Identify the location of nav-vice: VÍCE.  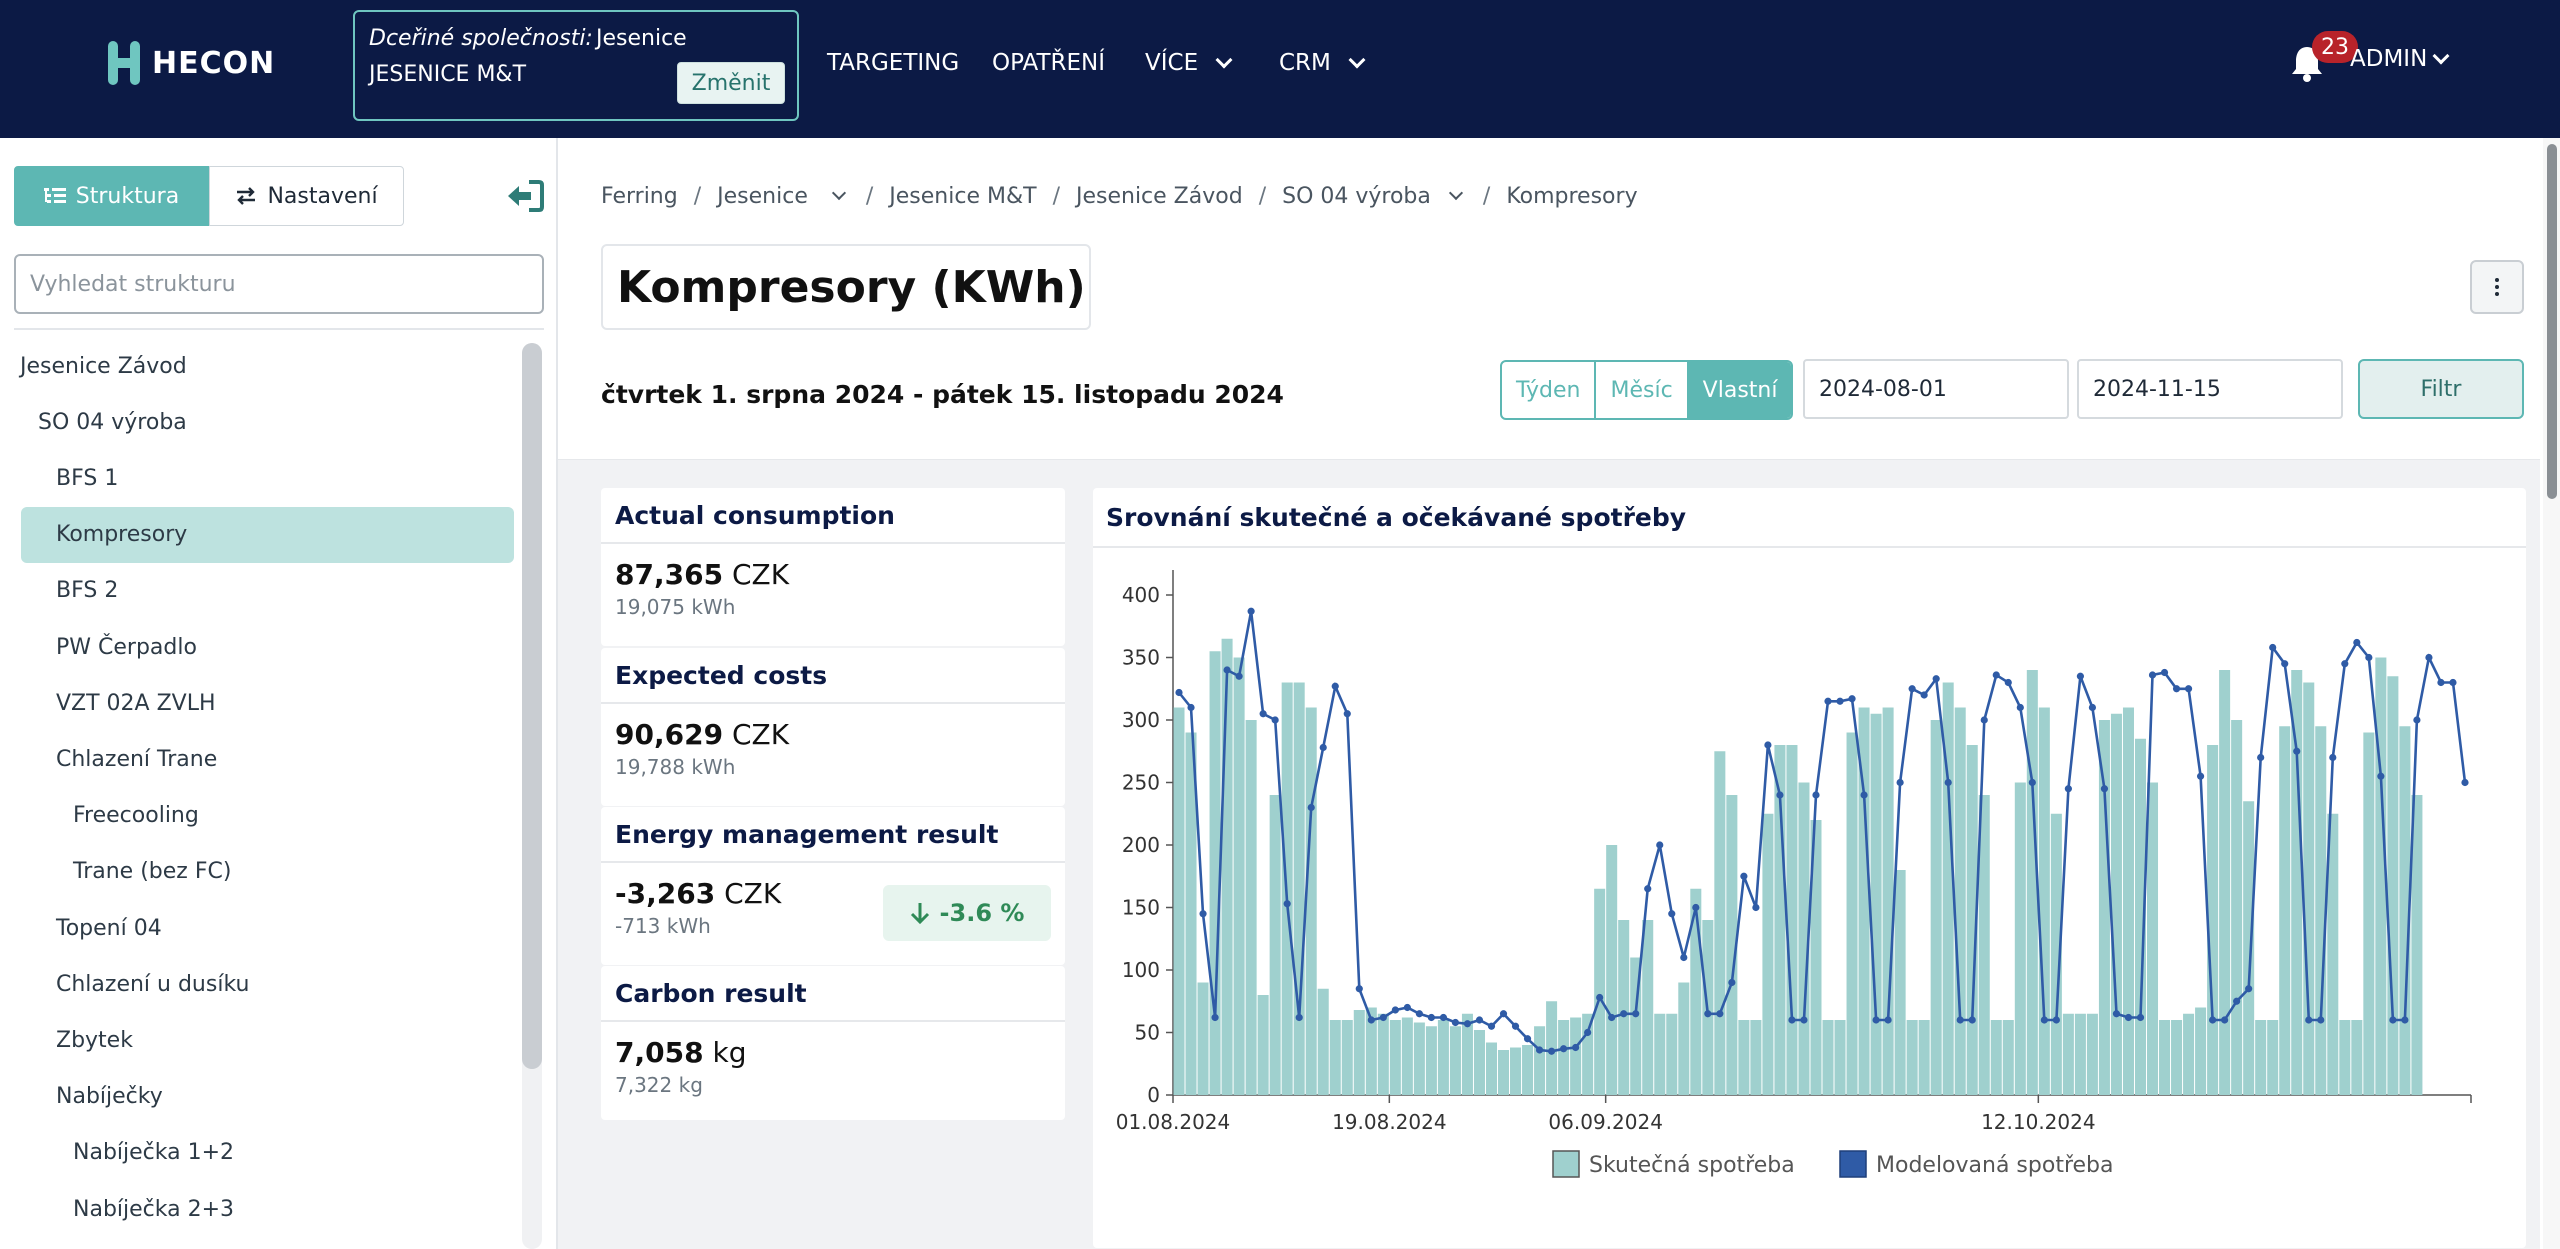
(1189, 63).